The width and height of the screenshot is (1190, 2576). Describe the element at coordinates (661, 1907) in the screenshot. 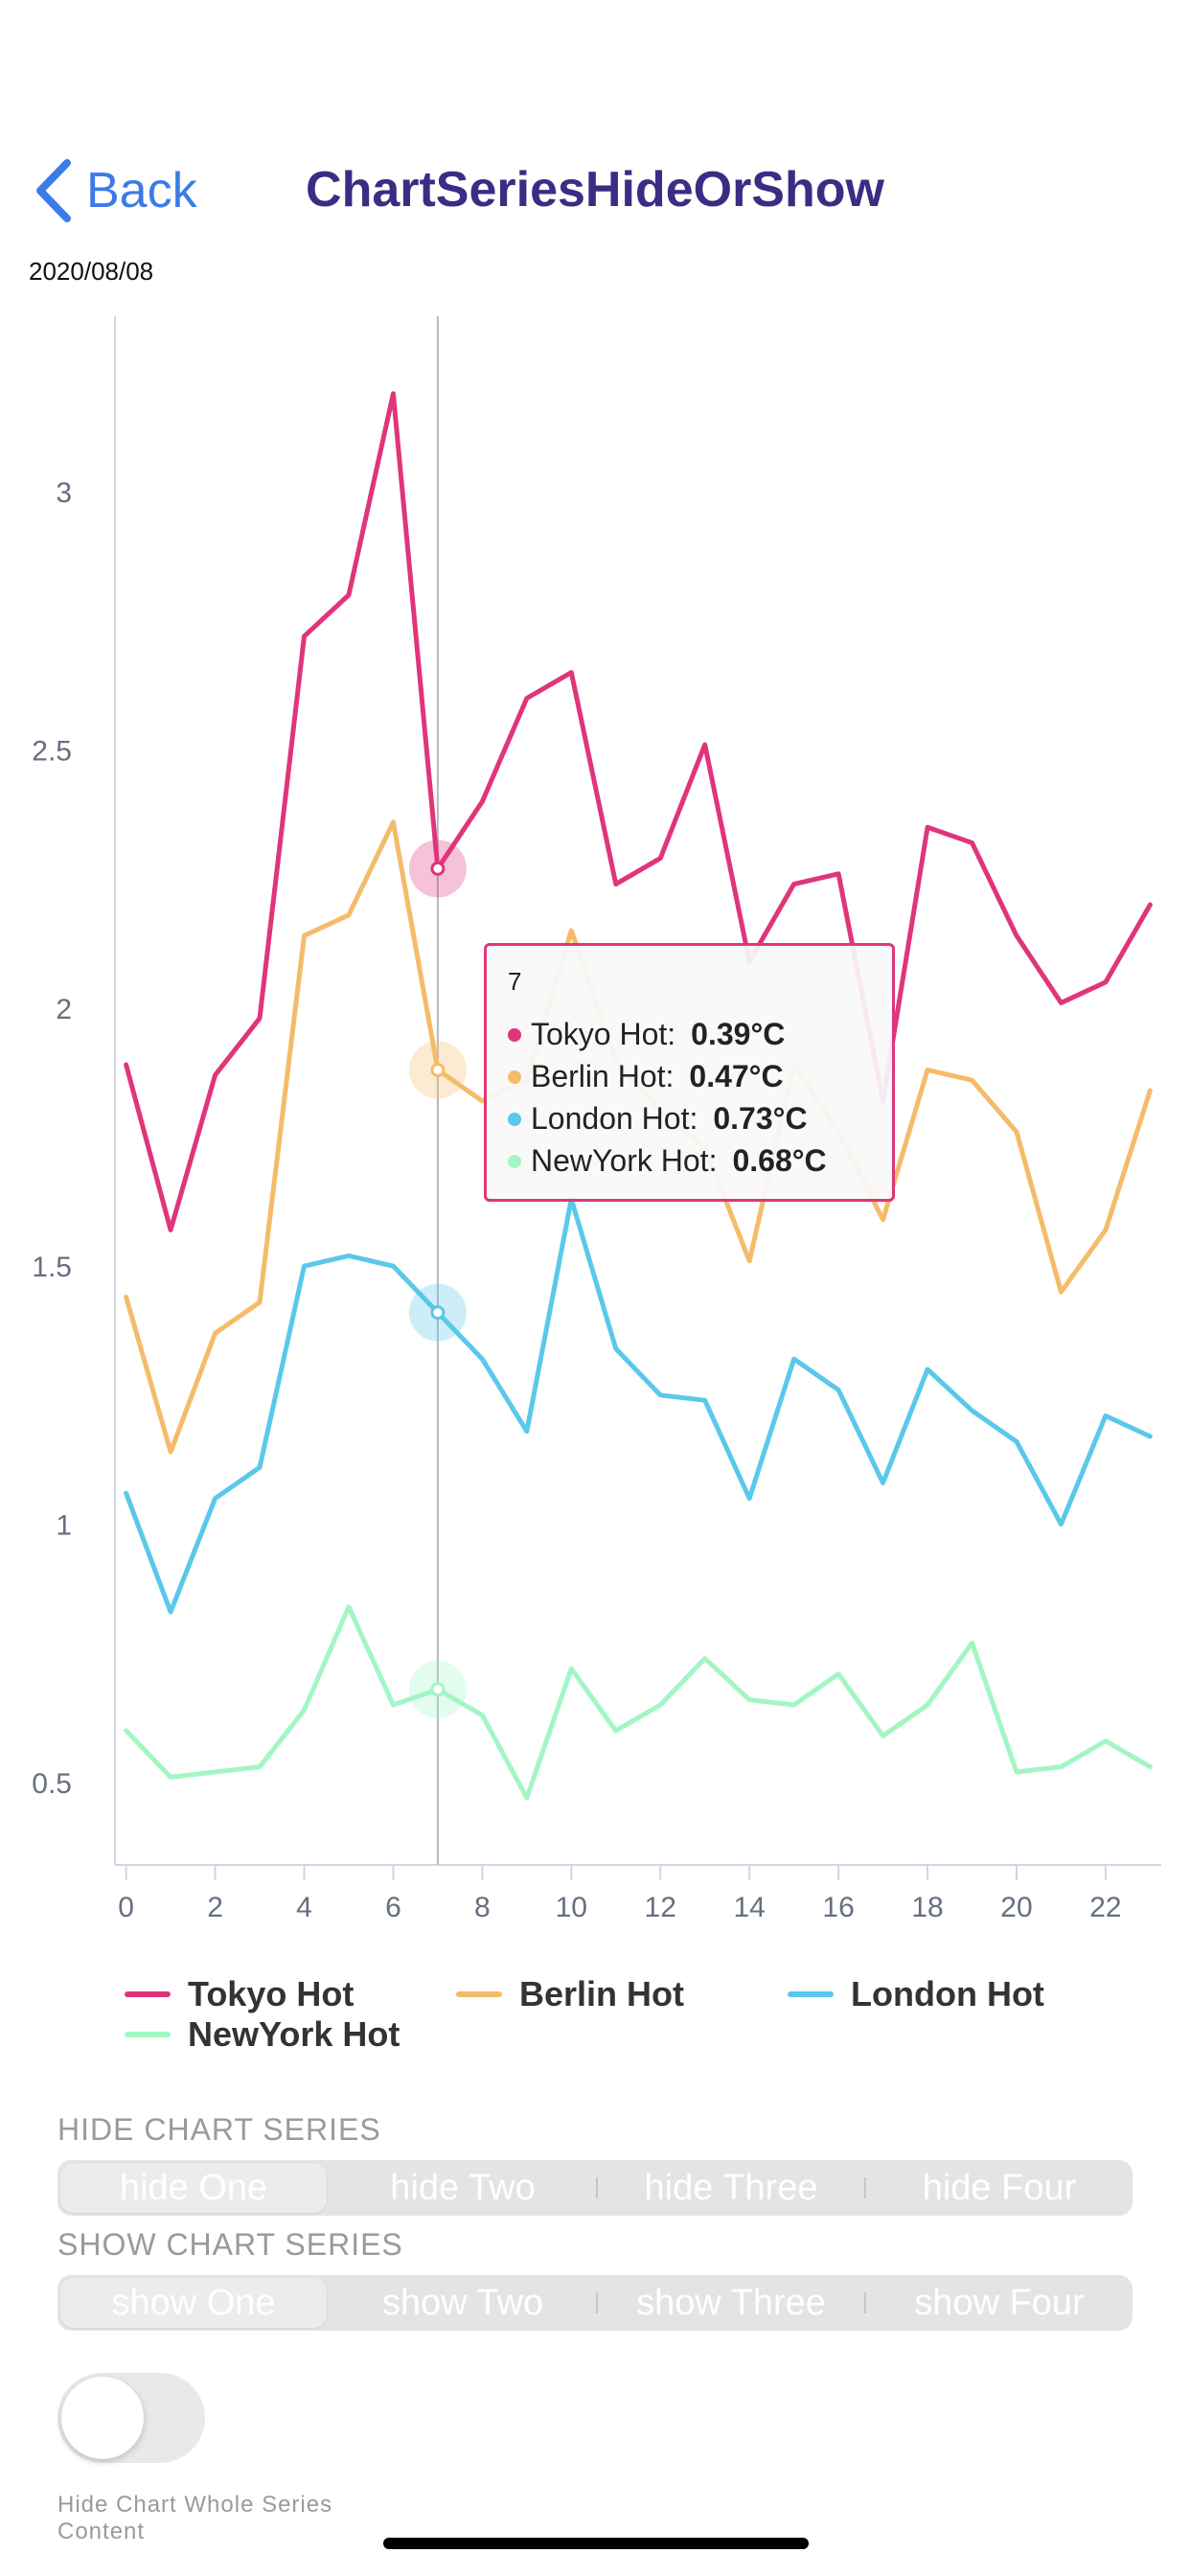

I see `x-tick-label: 12` at that location.